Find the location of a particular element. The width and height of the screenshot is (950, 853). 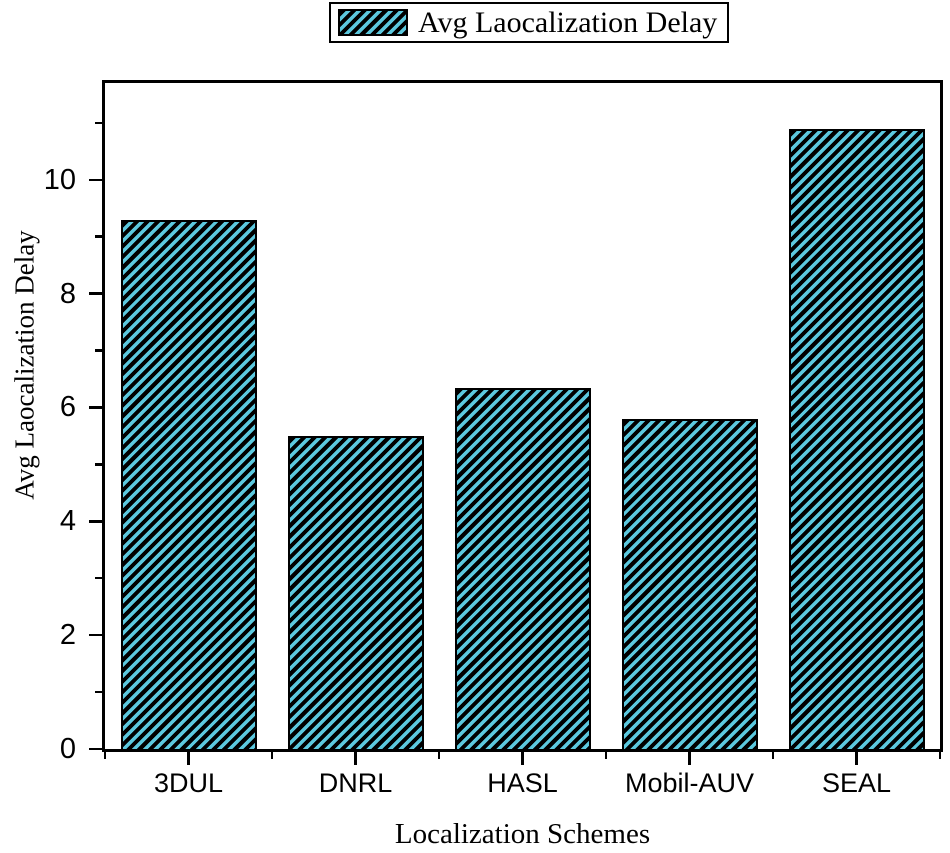

y-tick-label: 0 is located at coordinates (67, 749).